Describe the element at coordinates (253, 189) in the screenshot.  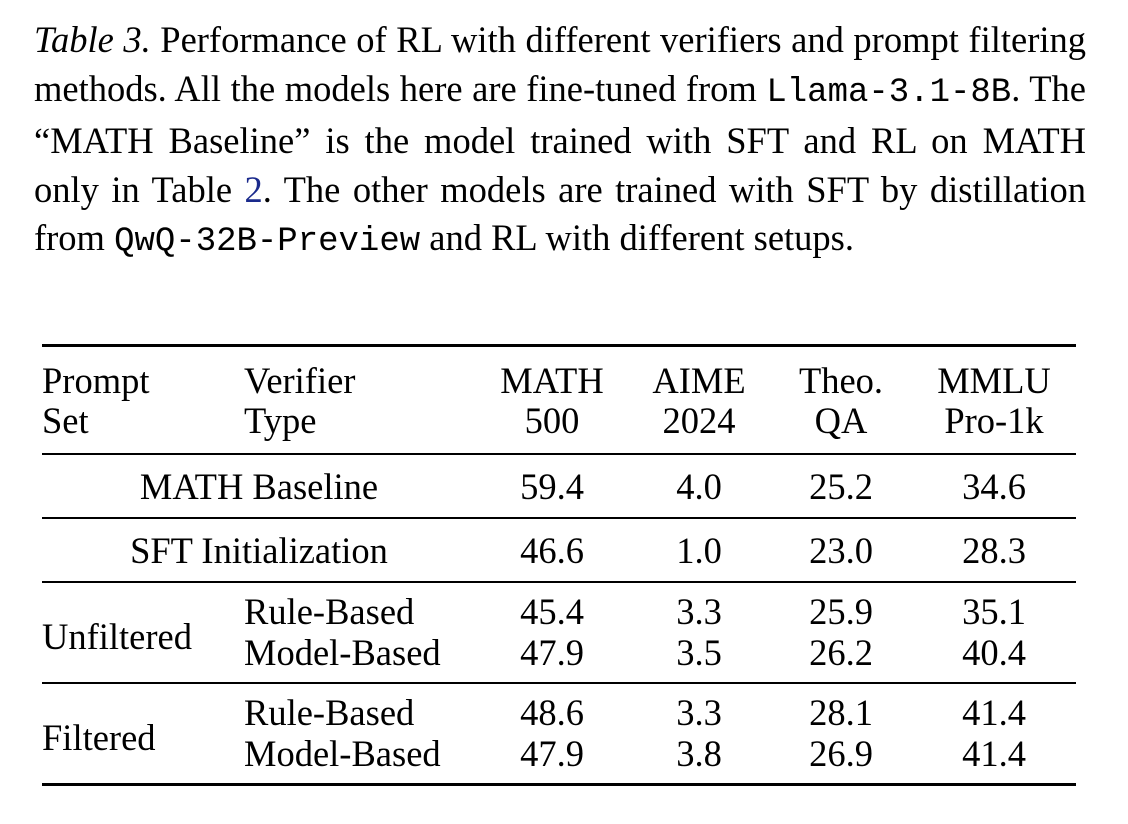
I see `table-reference-link: 2` at that location.